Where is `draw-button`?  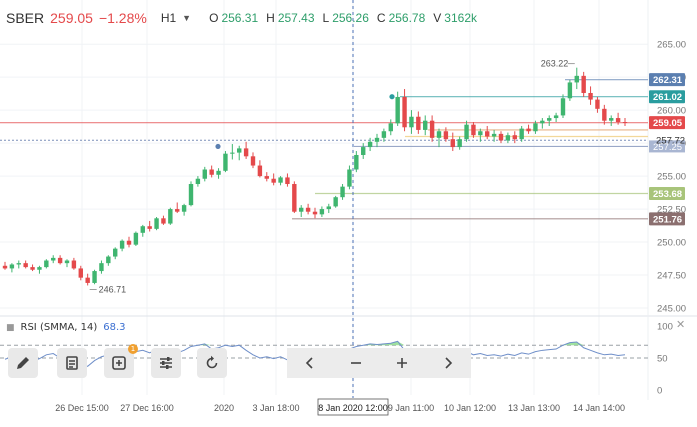 draw-button is located at coordinates (23, 363).